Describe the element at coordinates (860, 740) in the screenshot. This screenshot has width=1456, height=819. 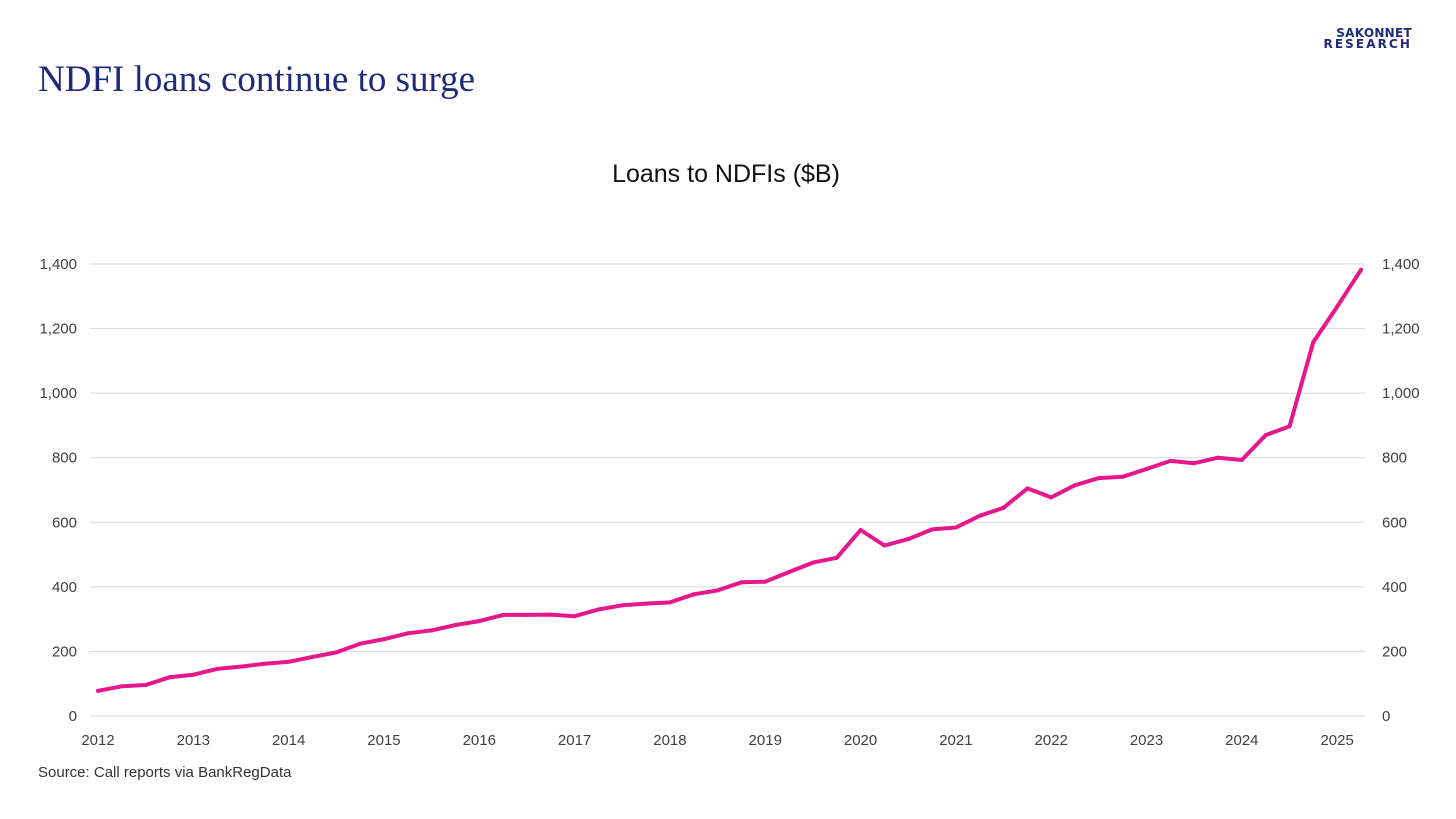
I see `x-tick-label: 2020` at that location.